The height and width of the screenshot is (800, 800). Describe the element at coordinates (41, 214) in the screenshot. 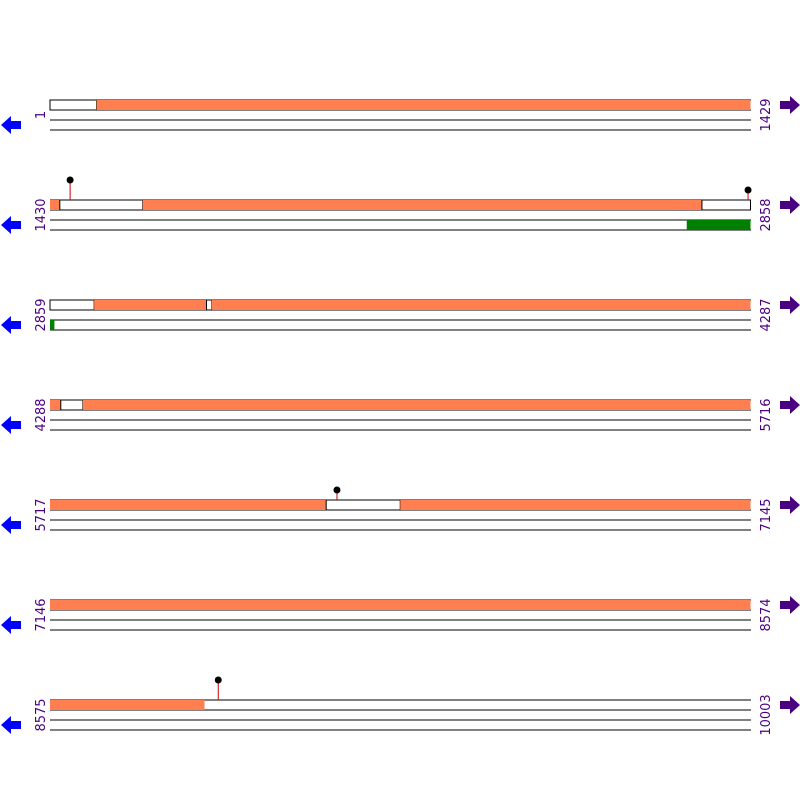

I see `row-start-number: 1430` at that location.